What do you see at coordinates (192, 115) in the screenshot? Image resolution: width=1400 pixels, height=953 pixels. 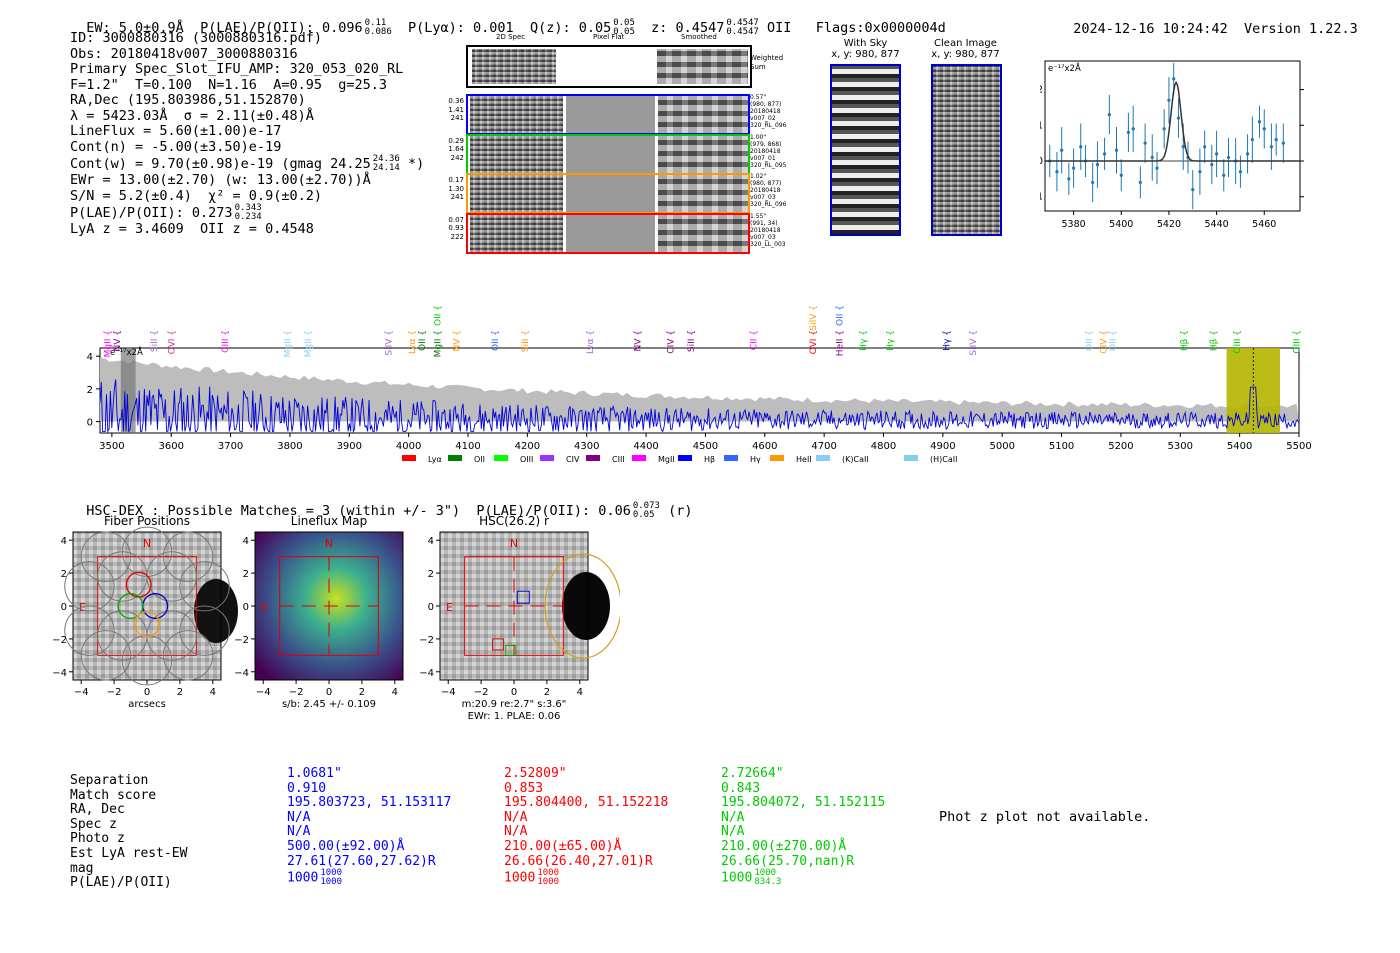 I see `info-lambda: λ = 5423.03Å σ = 2.11(±0.48)Å` at bounding box center [192, 115].